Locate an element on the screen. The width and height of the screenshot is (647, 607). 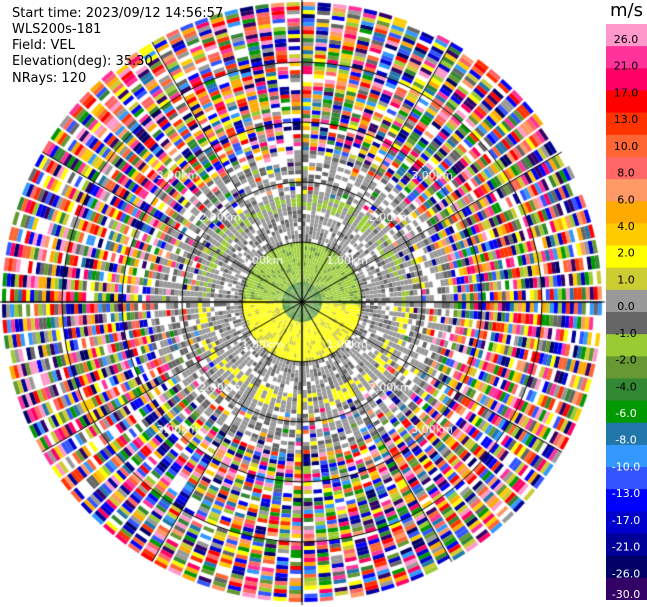
colorbar-tick-label: -6.0 is located at coordinates (625, 413).